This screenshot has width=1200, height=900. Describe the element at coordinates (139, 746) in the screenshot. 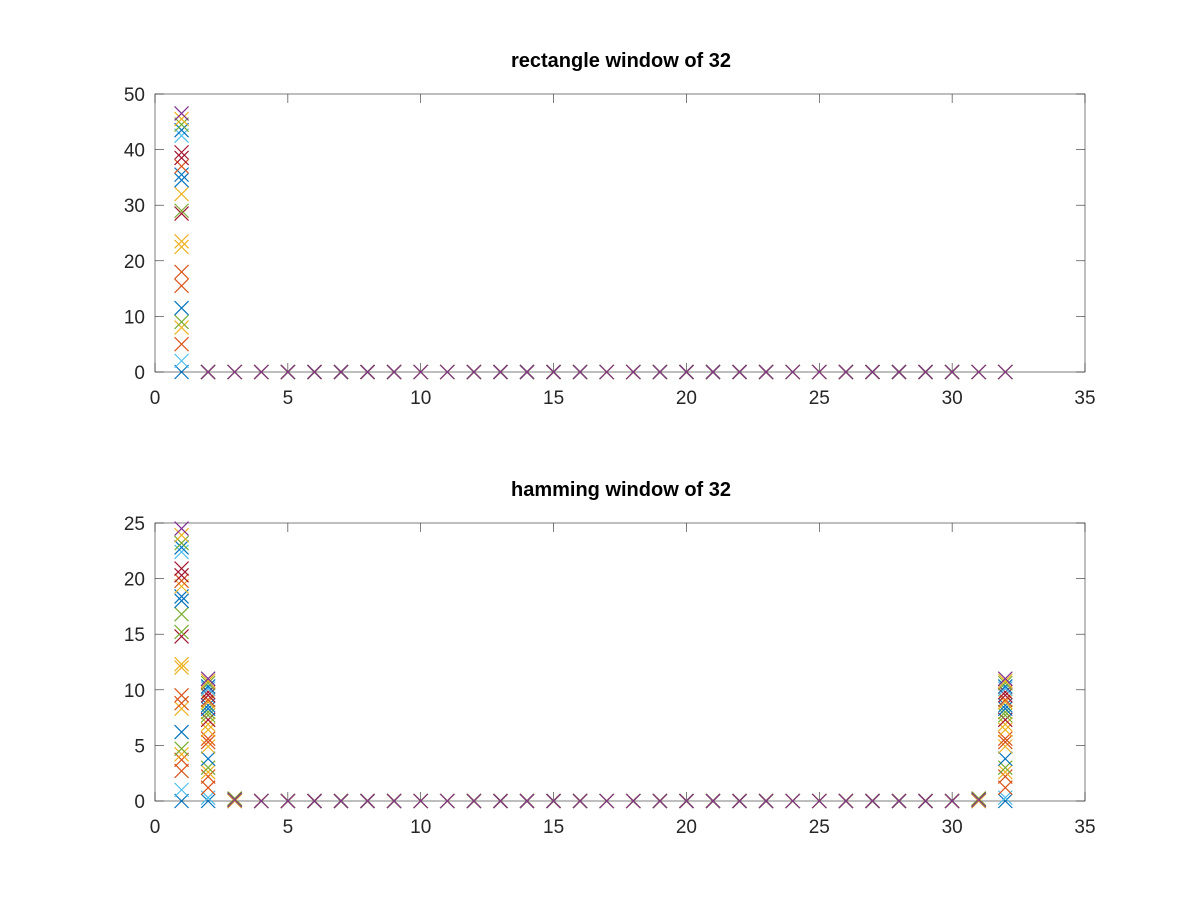

I see `y-tick-label: 5` at that location.